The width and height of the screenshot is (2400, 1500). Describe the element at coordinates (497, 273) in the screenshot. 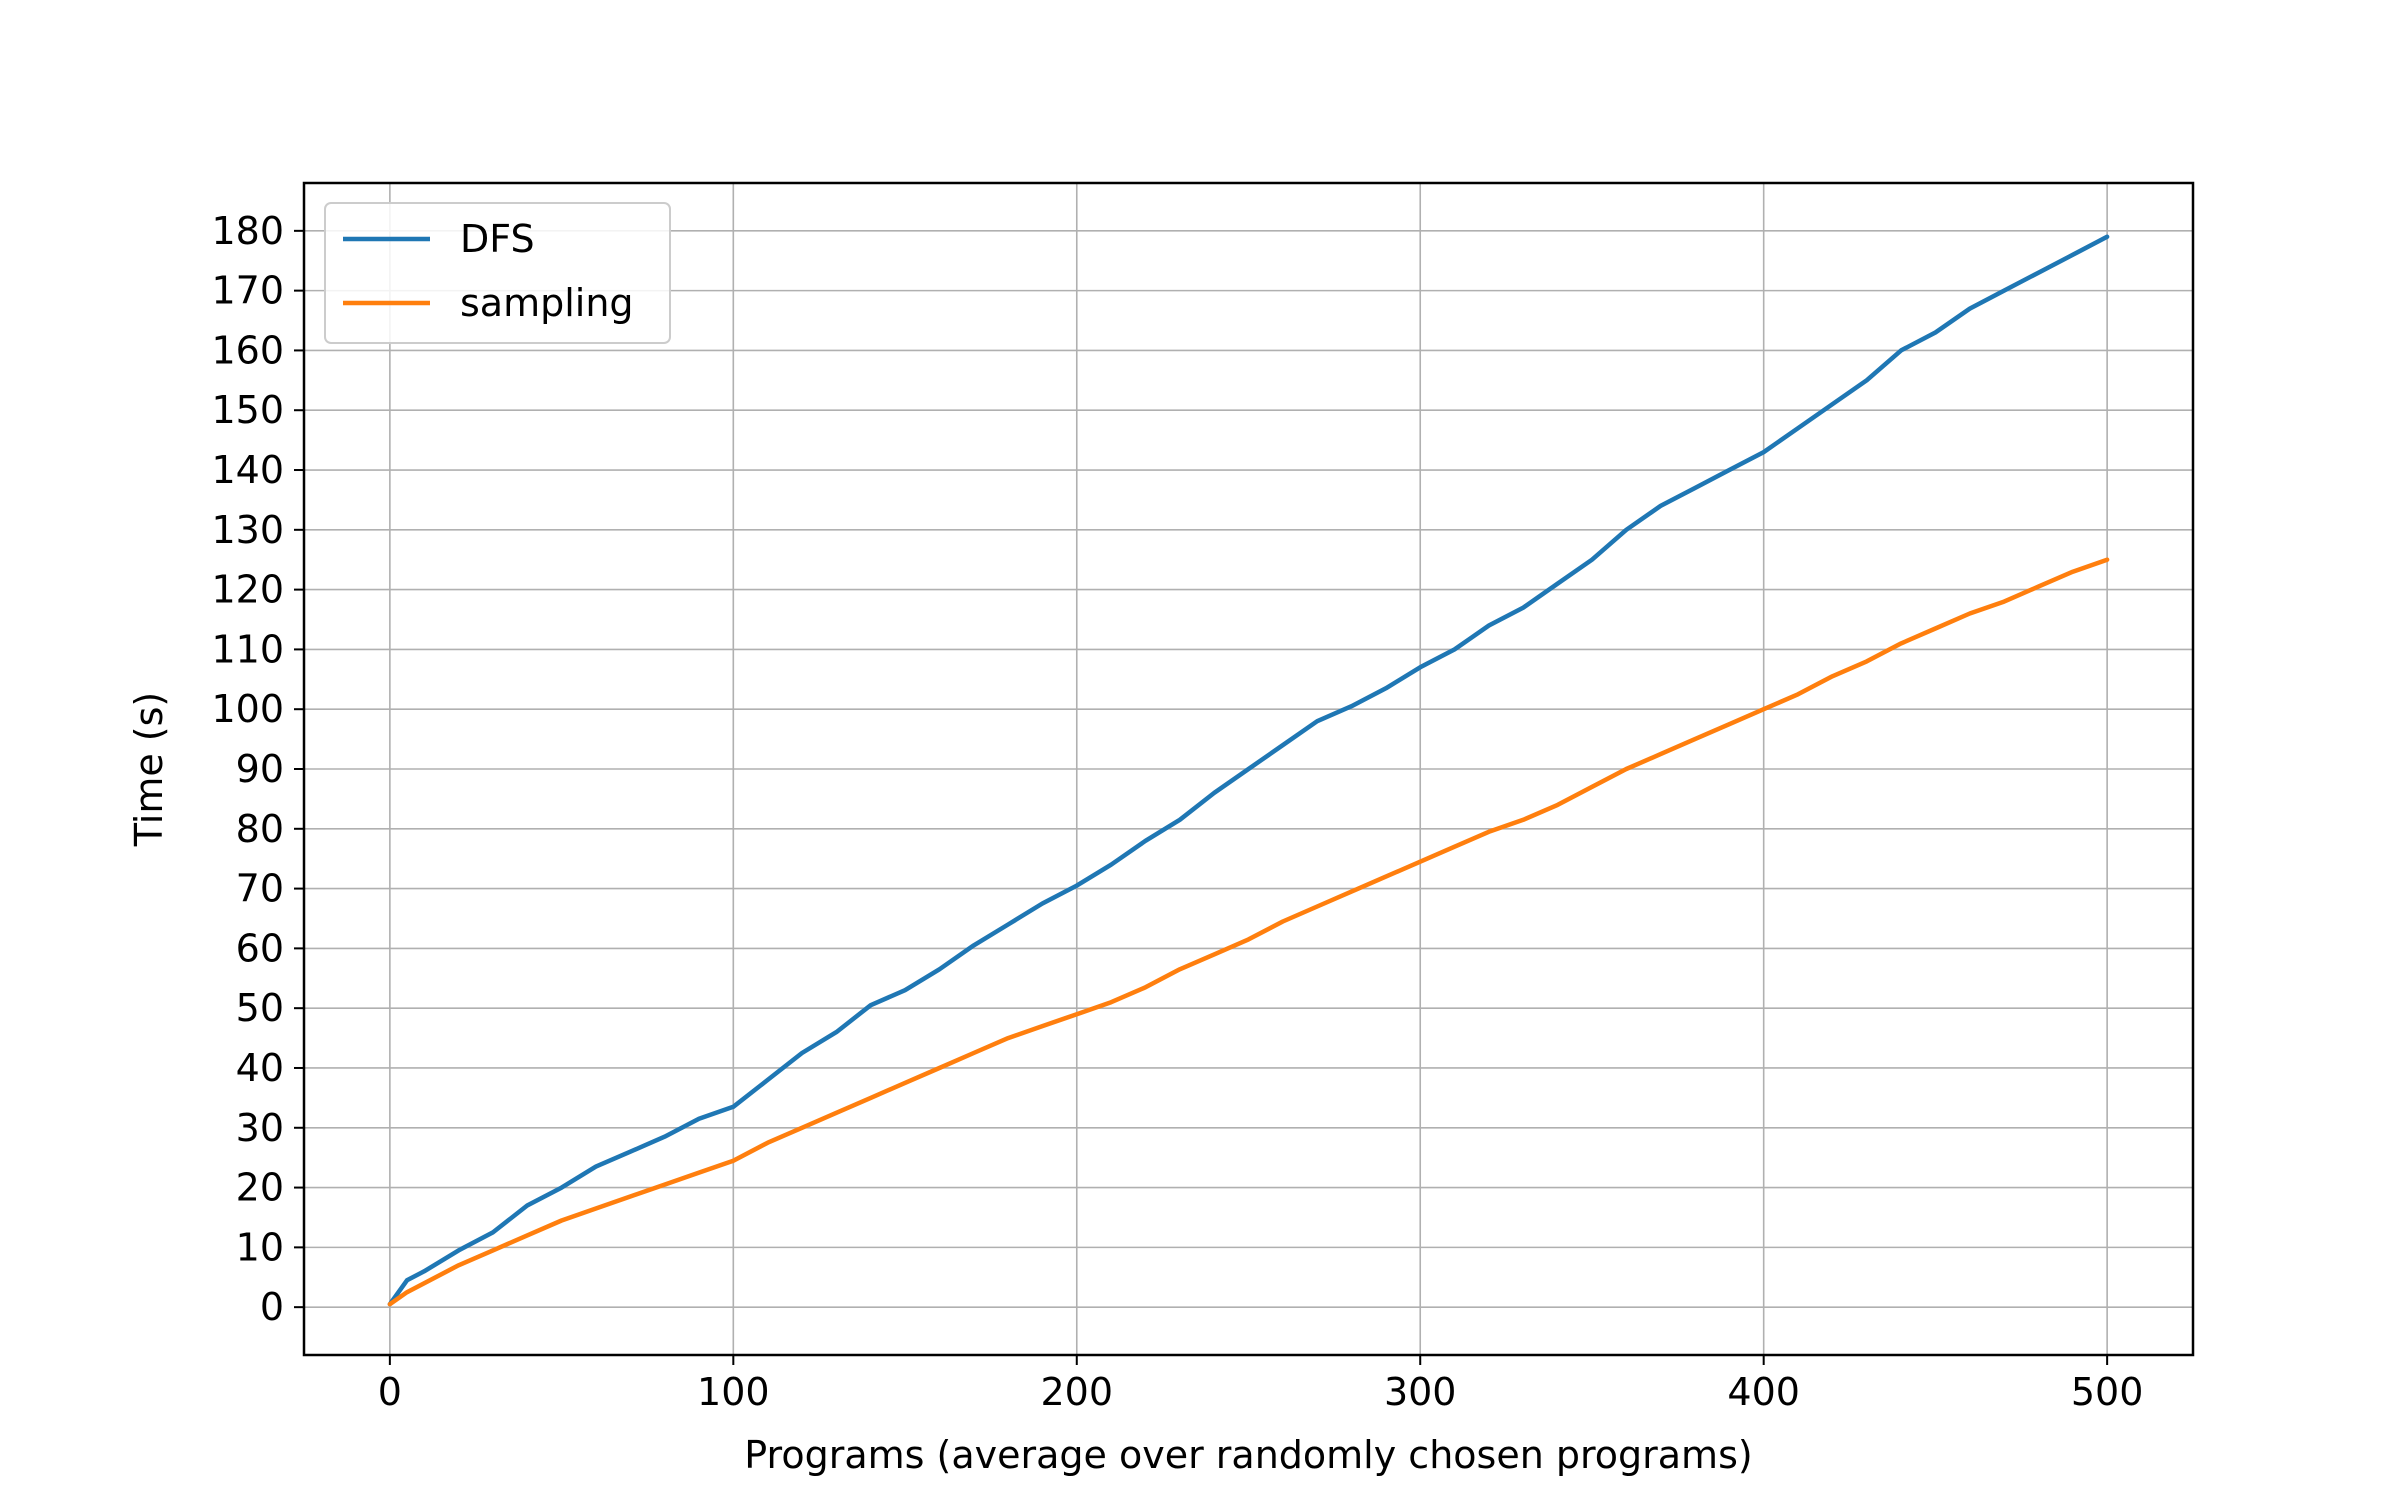

I see `legend: DFS sampling` at that location.